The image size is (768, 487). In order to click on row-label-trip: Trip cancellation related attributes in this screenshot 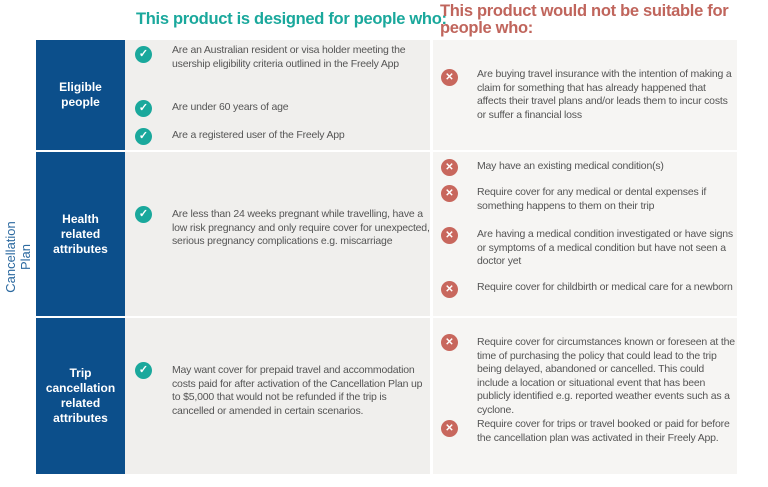, I will do `click(80, 396)`.